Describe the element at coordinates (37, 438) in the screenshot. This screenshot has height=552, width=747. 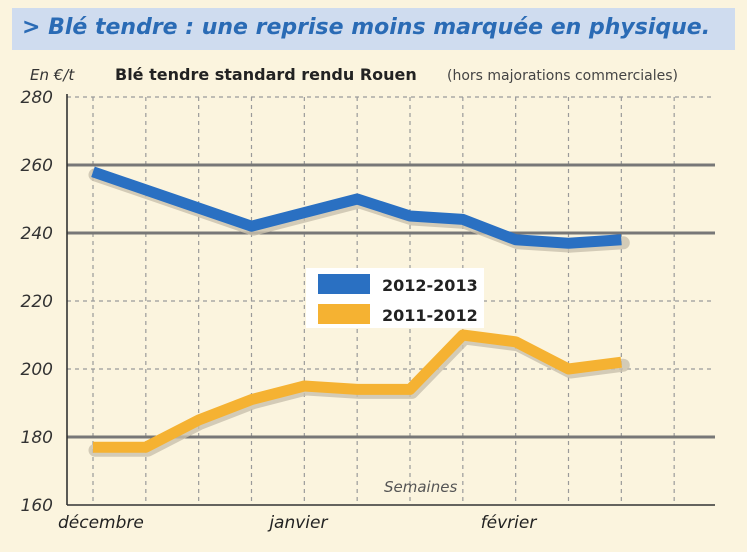
I see `y-tick-label-180: 180` at that location.